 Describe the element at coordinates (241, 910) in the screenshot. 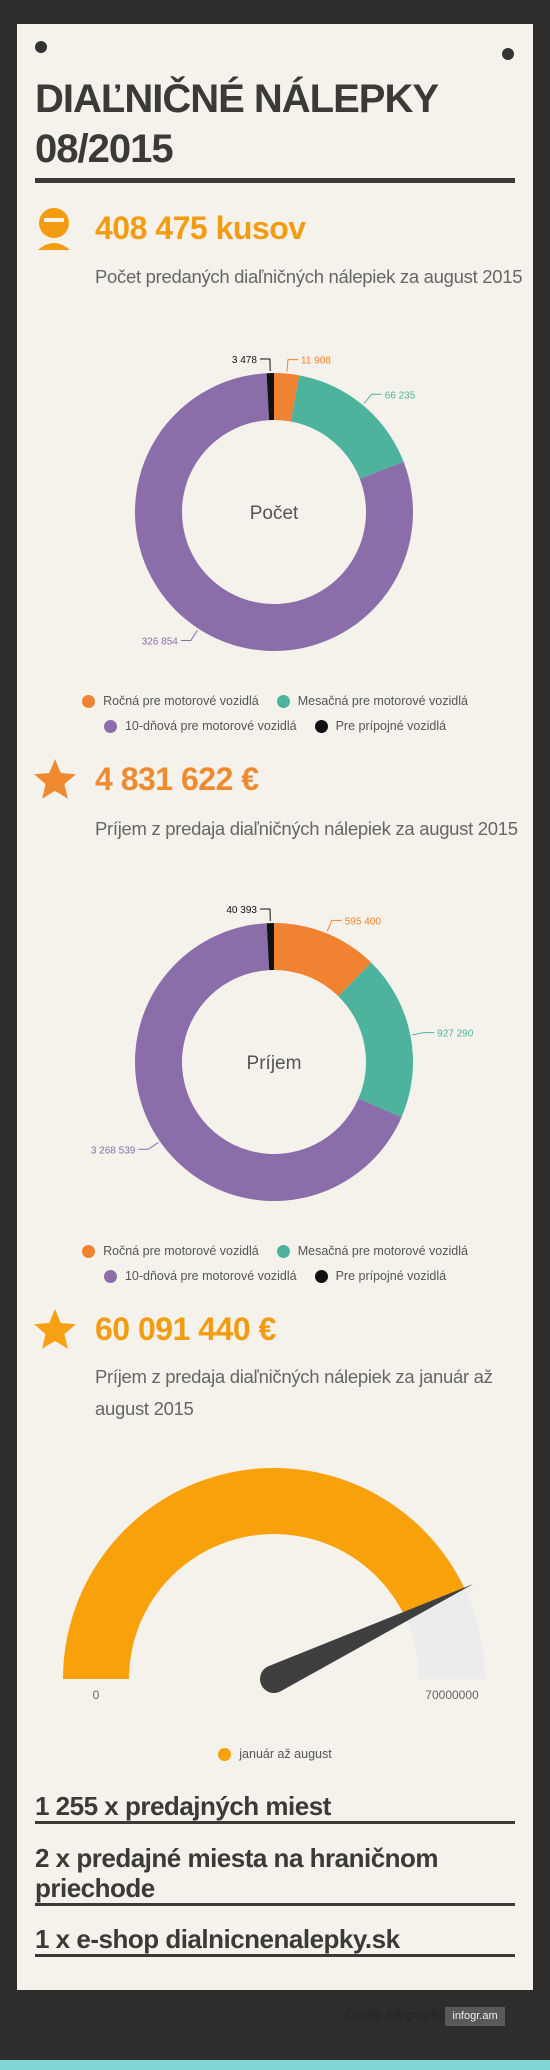

I see `data-label: 40 393` at that location.